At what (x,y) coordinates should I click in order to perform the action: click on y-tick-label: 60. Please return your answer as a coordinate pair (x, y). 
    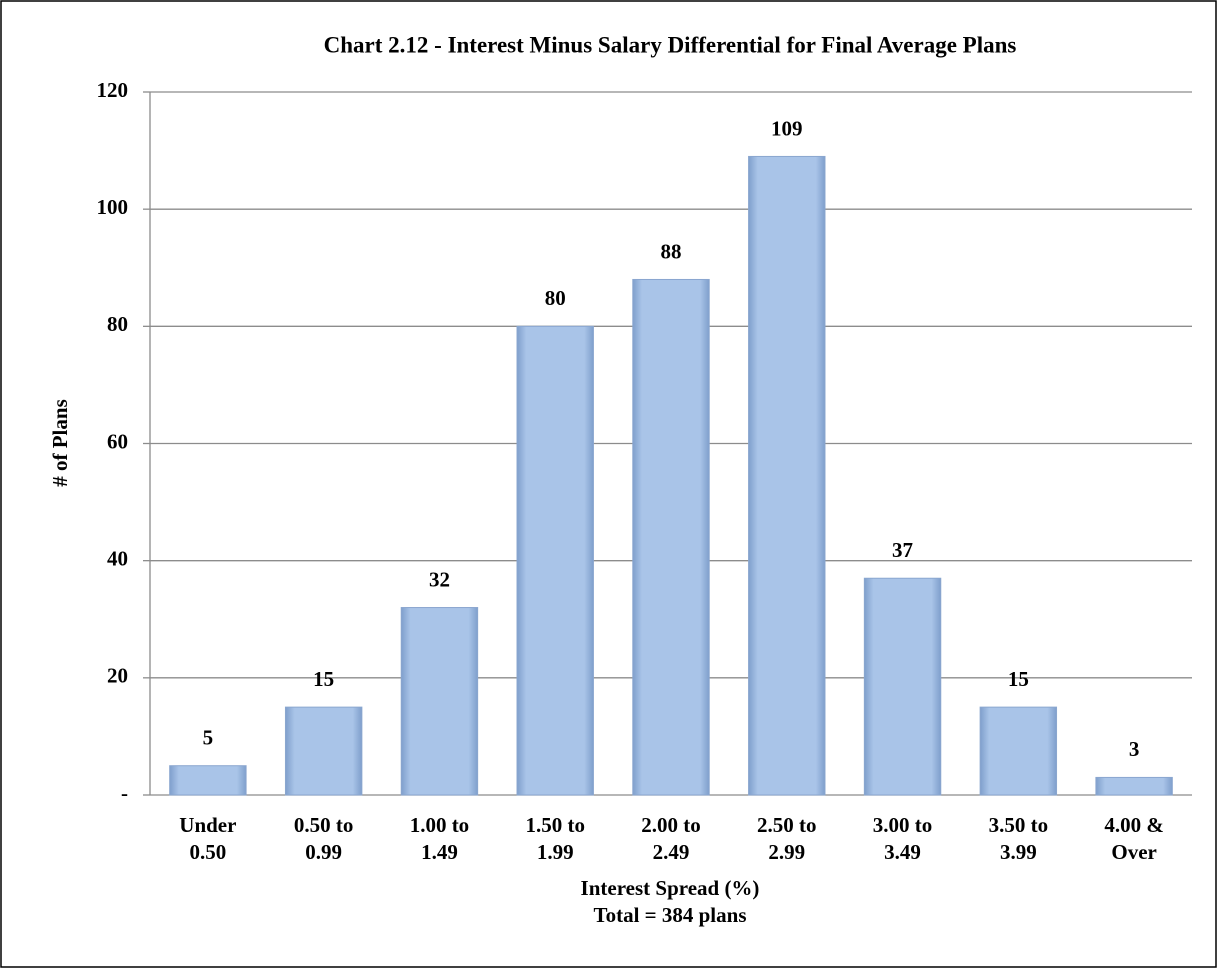
    Looking at the image, I should click on (117, 441).